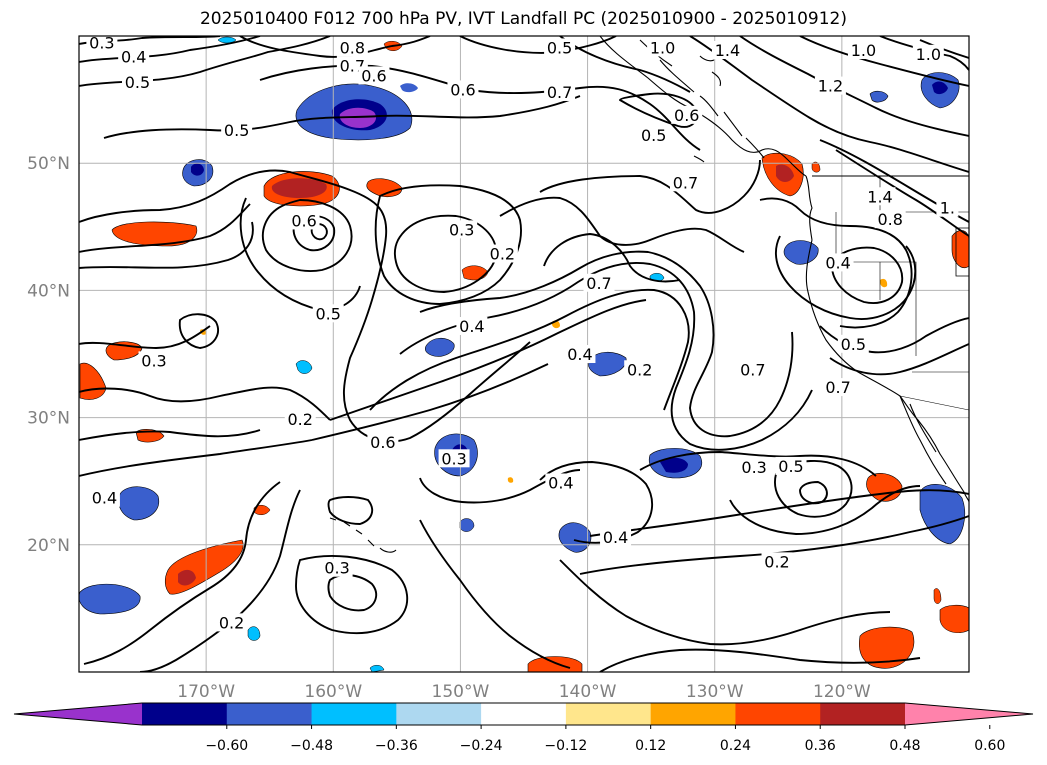 This screenshot has width=1047, height=765. I want to click on hawaii, so click(363, 535).